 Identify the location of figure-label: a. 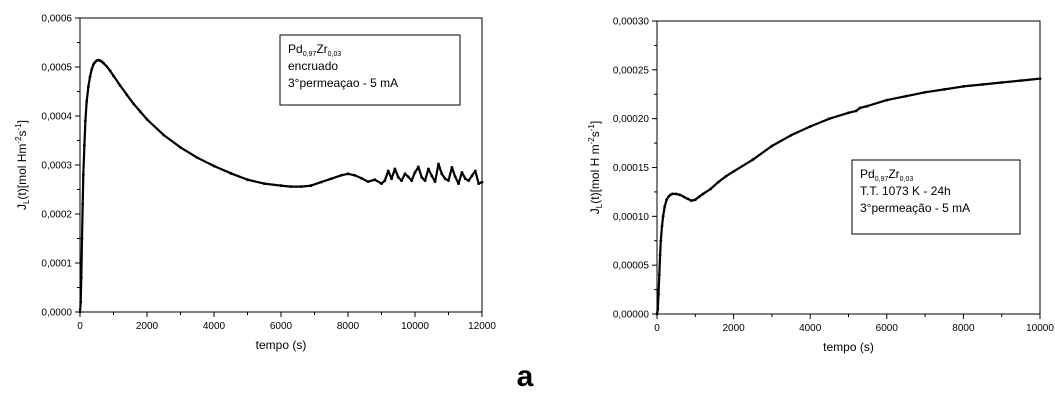
(525, 376).